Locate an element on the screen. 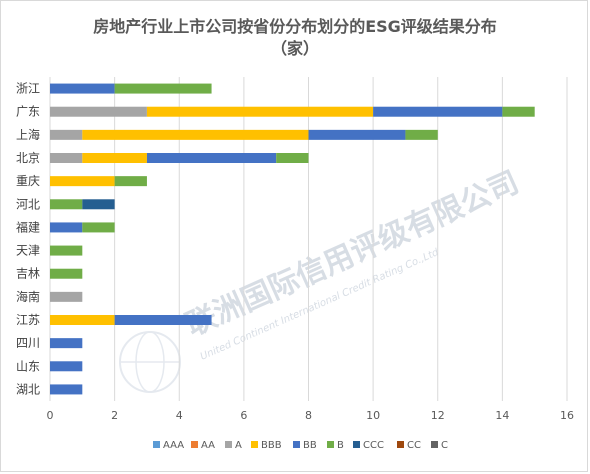  legend-label-BB: BB is located at coordinates (310, 445).